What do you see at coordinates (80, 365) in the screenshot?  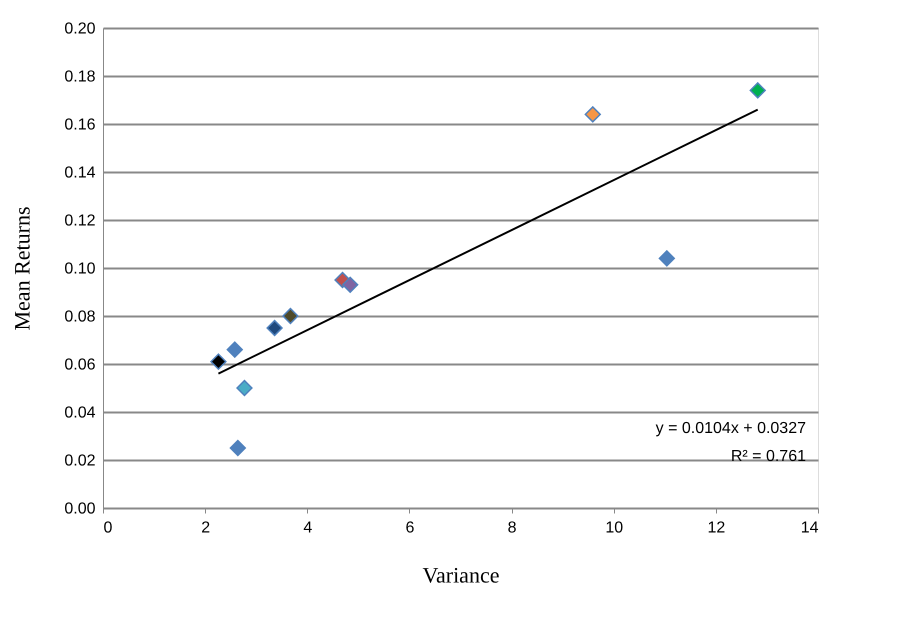 I see `y-tick-label: 0.06` at bounding box center [80, 365].